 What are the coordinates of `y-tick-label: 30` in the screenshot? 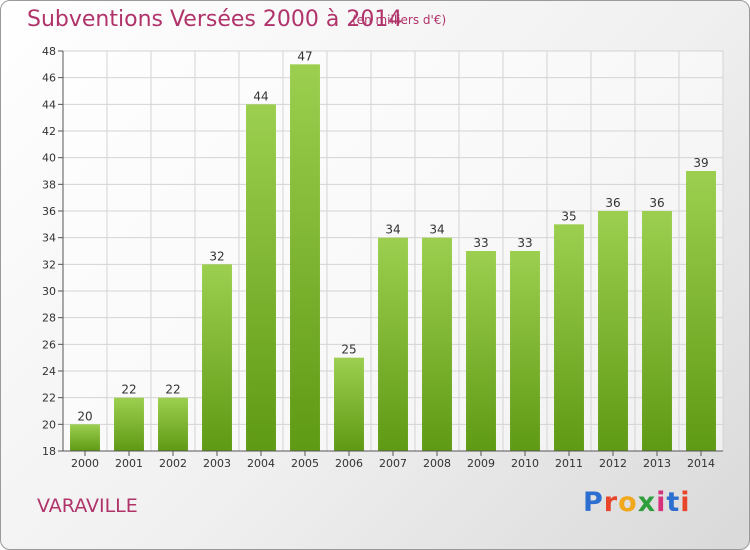 It's located at (49, 291).